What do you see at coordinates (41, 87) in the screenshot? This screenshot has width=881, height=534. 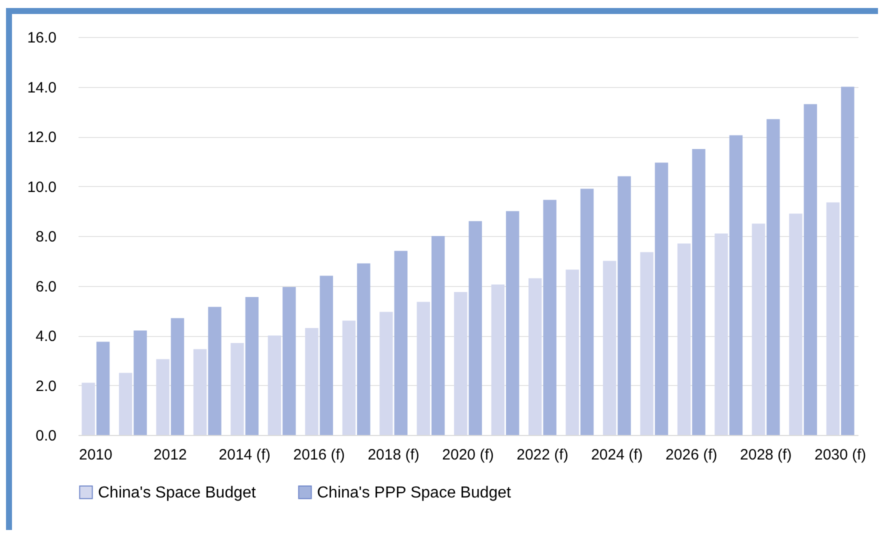 I see `y-tick-label: 14.0` at bounding box center [41, 87].